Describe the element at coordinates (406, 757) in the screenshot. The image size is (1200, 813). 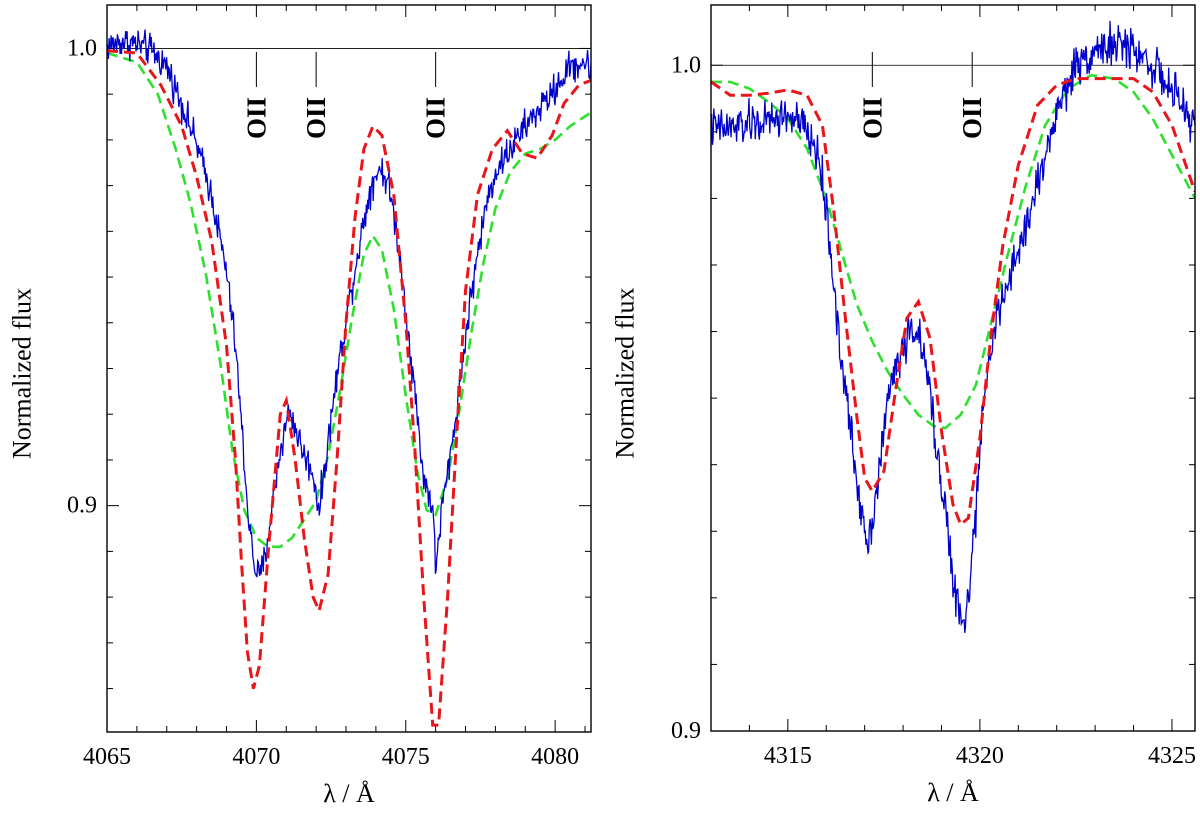
I see `x-tick-label: 4075` at that location.